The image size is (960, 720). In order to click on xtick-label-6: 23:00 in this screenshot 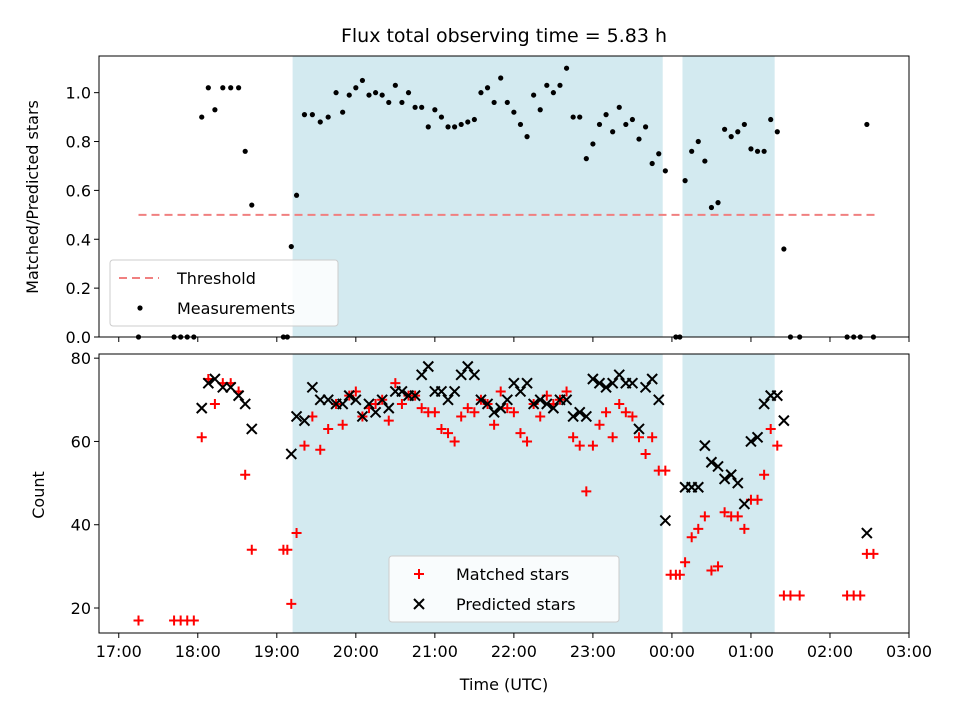, I will do `click(593, 651)`.